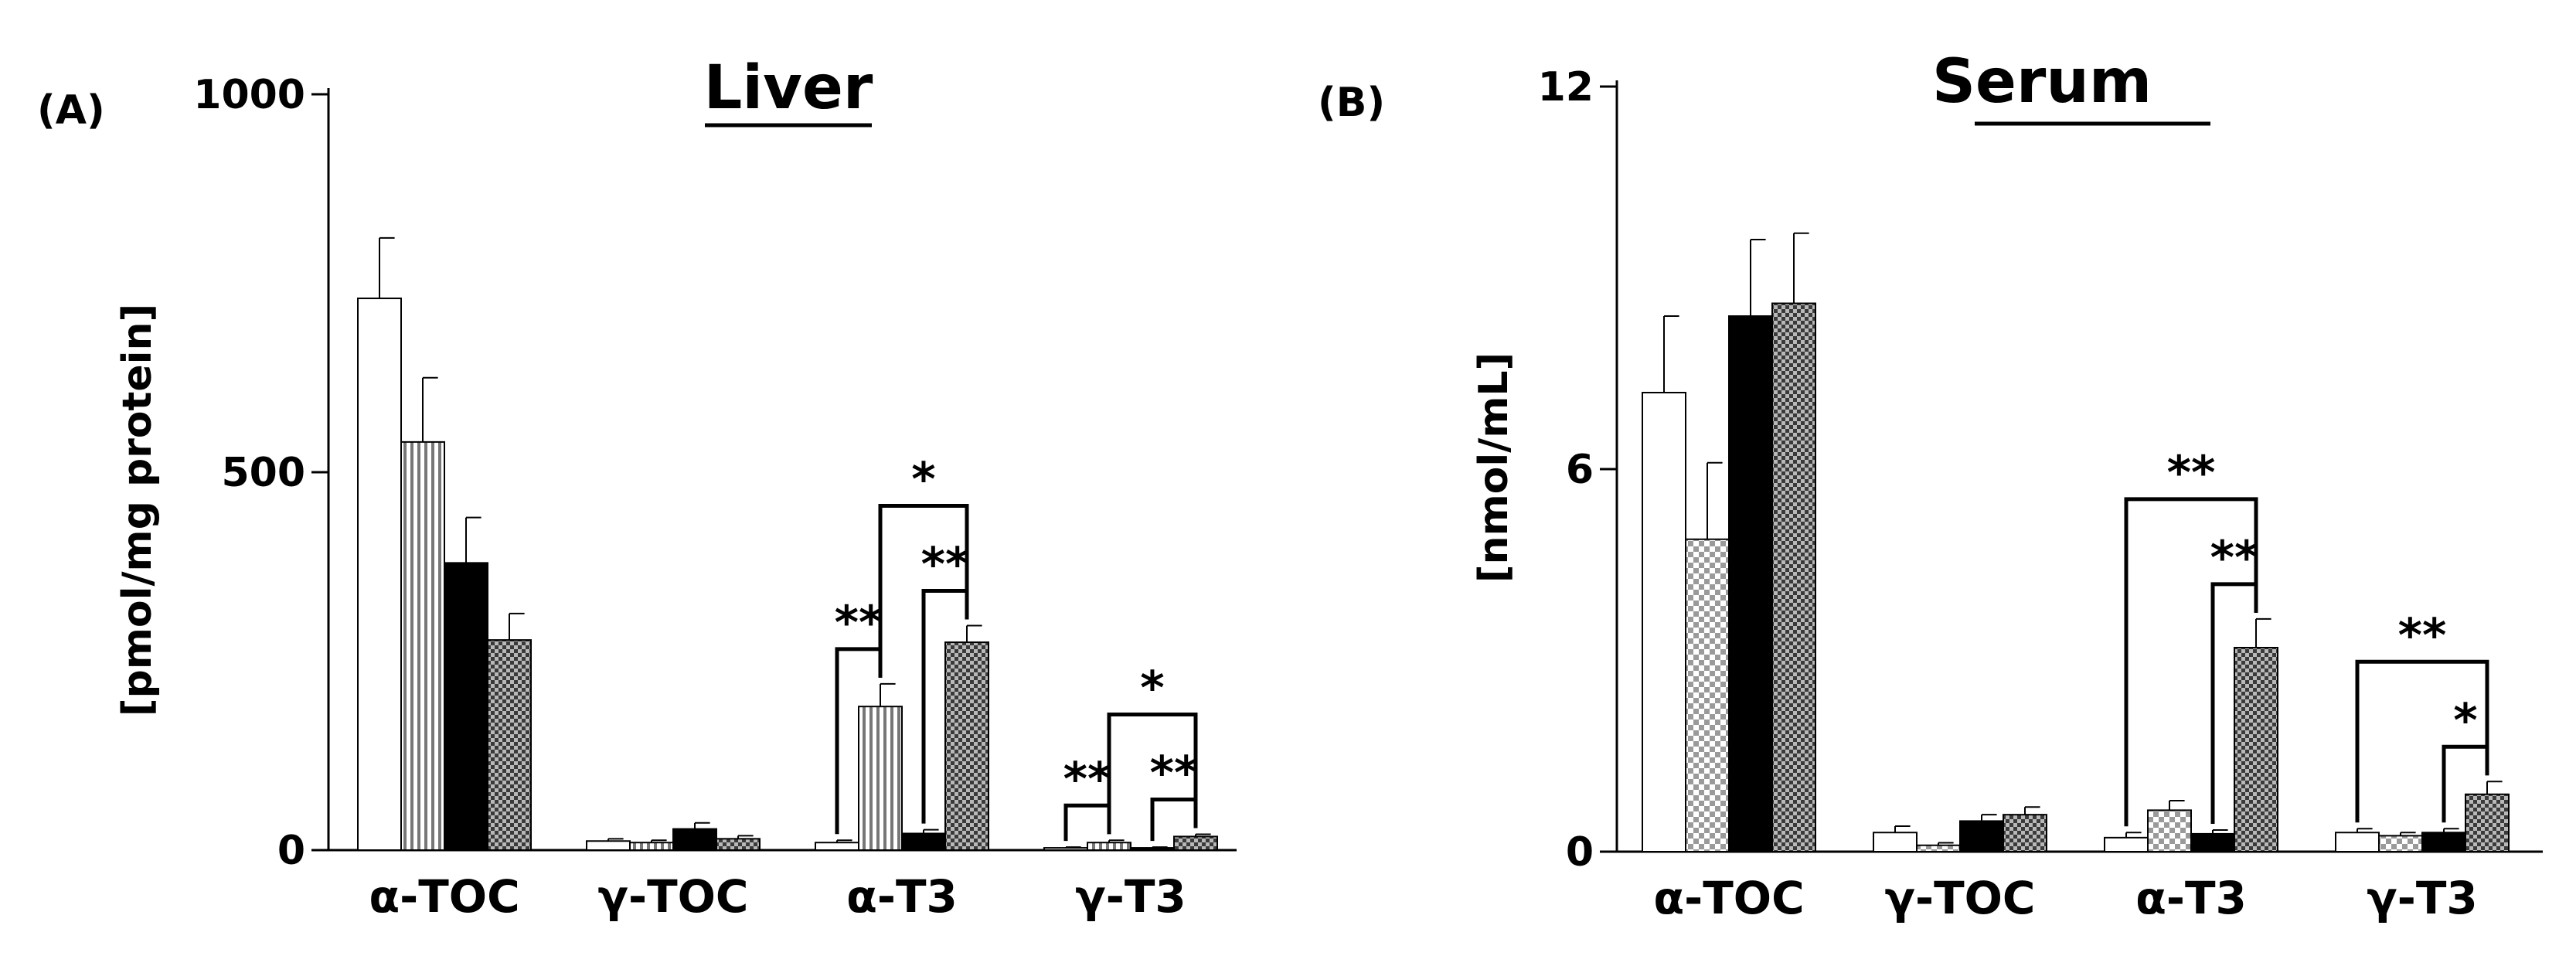 Image resolution: width=2576 pixels, height=956 pixels. Describe the element at coordinates (291, 851) in the screenshot. I see `y-tick-label-a: 0` at that location.